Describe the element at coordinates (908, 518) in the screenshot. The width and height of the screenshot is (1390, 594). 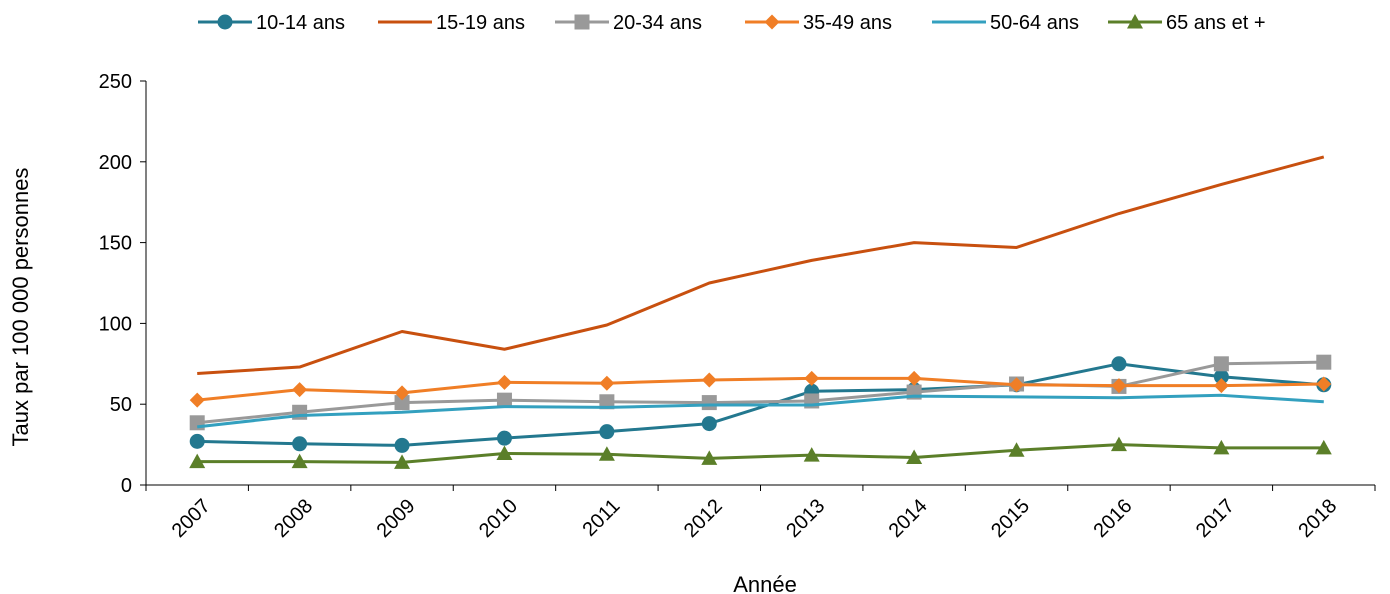
I see `x-tick-label: 2014` at that location.